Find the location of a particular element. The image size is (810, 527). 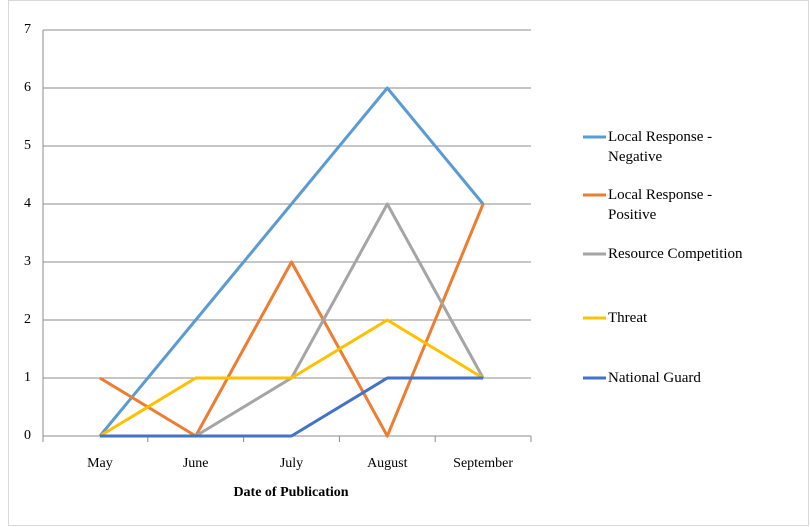

y-tick-label: 0 is located at coordinates (27, 435).